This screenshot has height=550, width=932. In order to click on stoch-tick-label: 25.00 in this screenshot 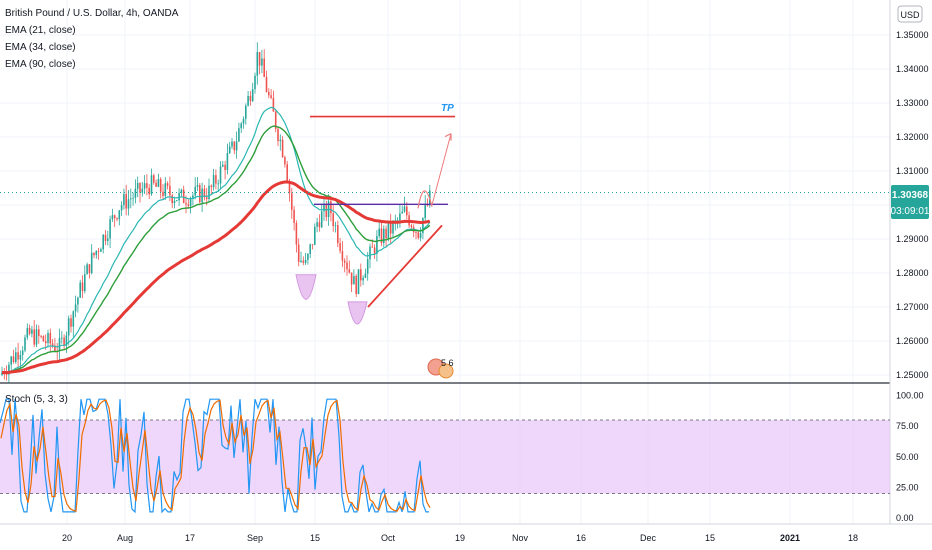, I will do `click(907, 487)`.